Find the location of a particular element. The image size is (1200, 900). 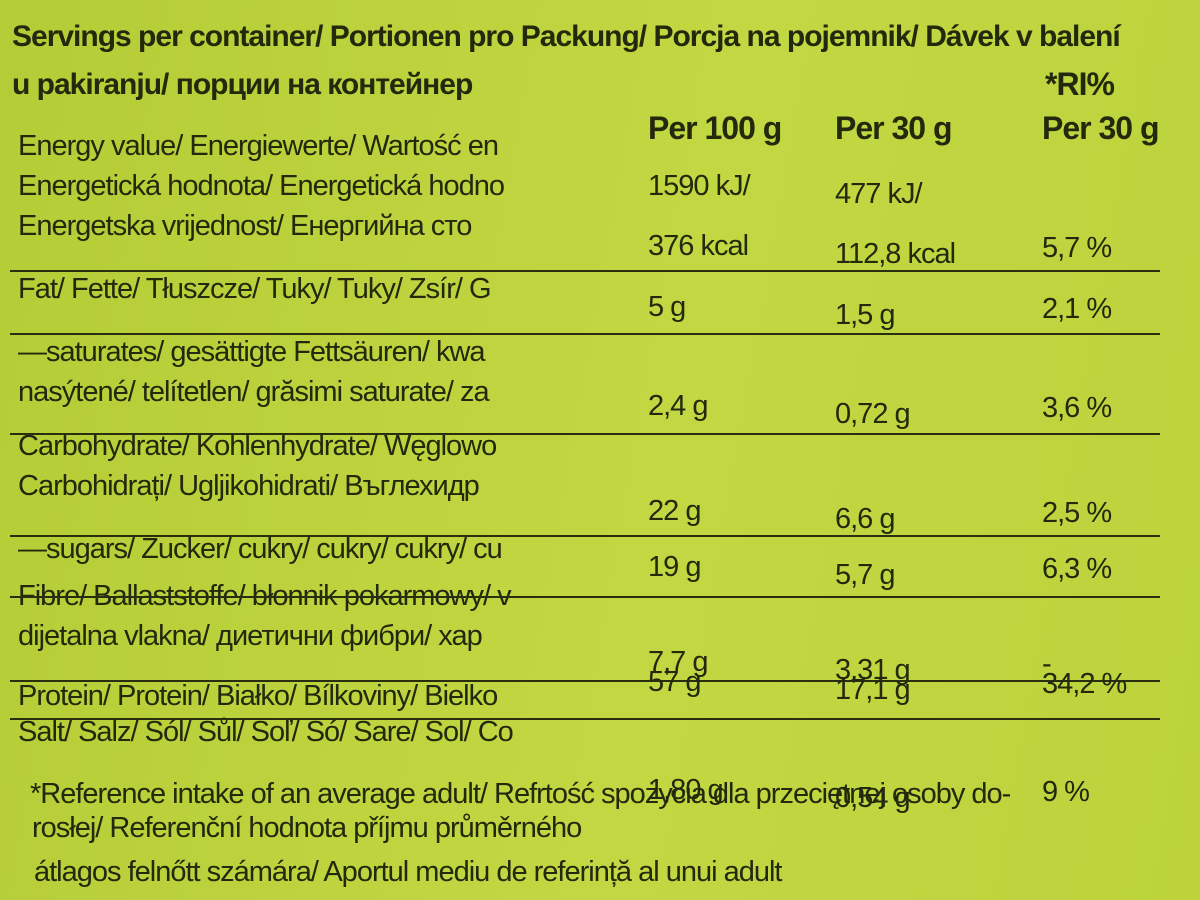

header-line: u pakiranju/ порции на контейнер is located at coordinates (242, 84).